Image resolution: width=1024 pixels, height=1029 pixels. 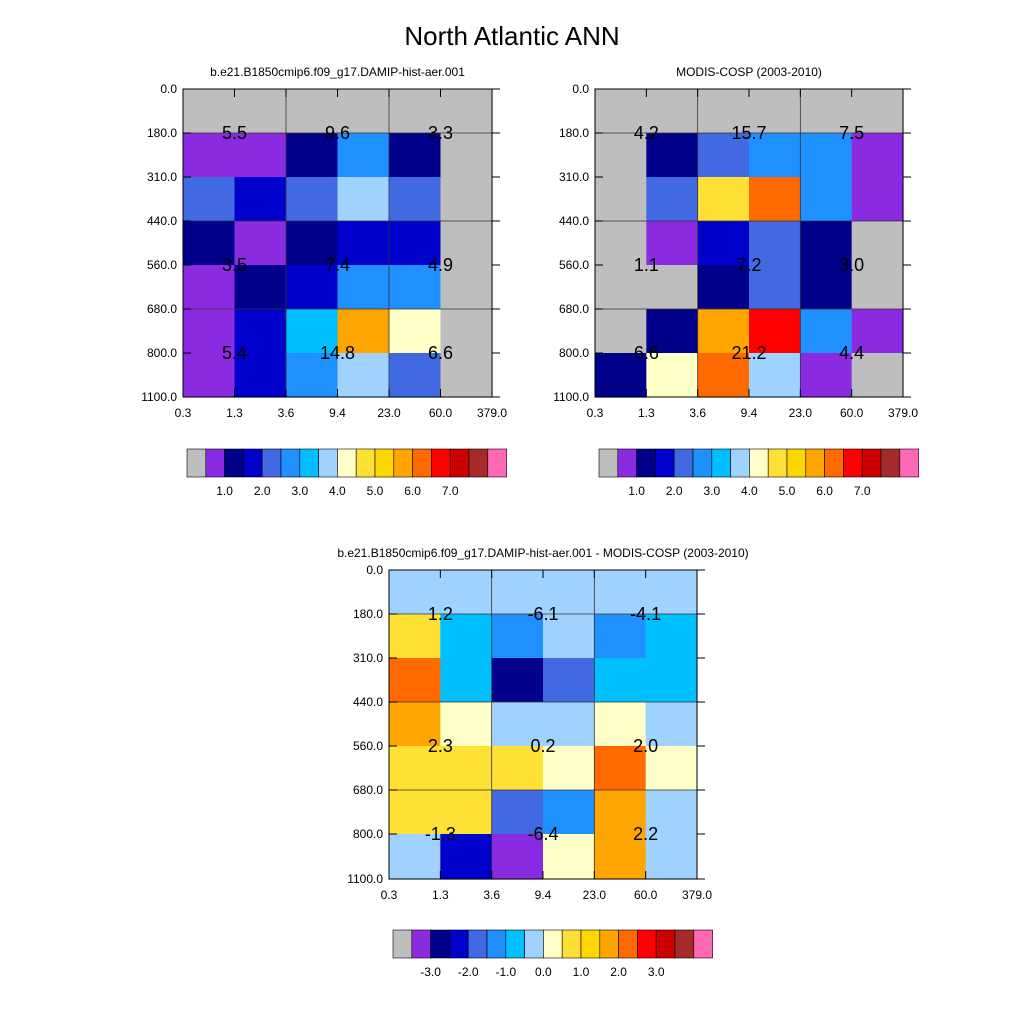 I want to click on cell-value-label: -6.4, so click(x=542, y=834).